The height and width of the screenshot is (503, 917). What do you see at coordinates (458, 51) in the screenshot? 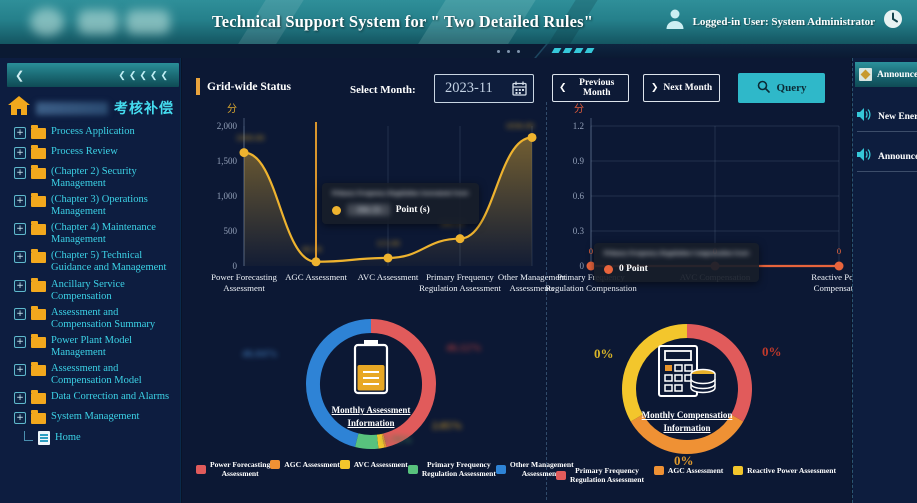
I see `header-substrip` at bounding box center [458, 51].